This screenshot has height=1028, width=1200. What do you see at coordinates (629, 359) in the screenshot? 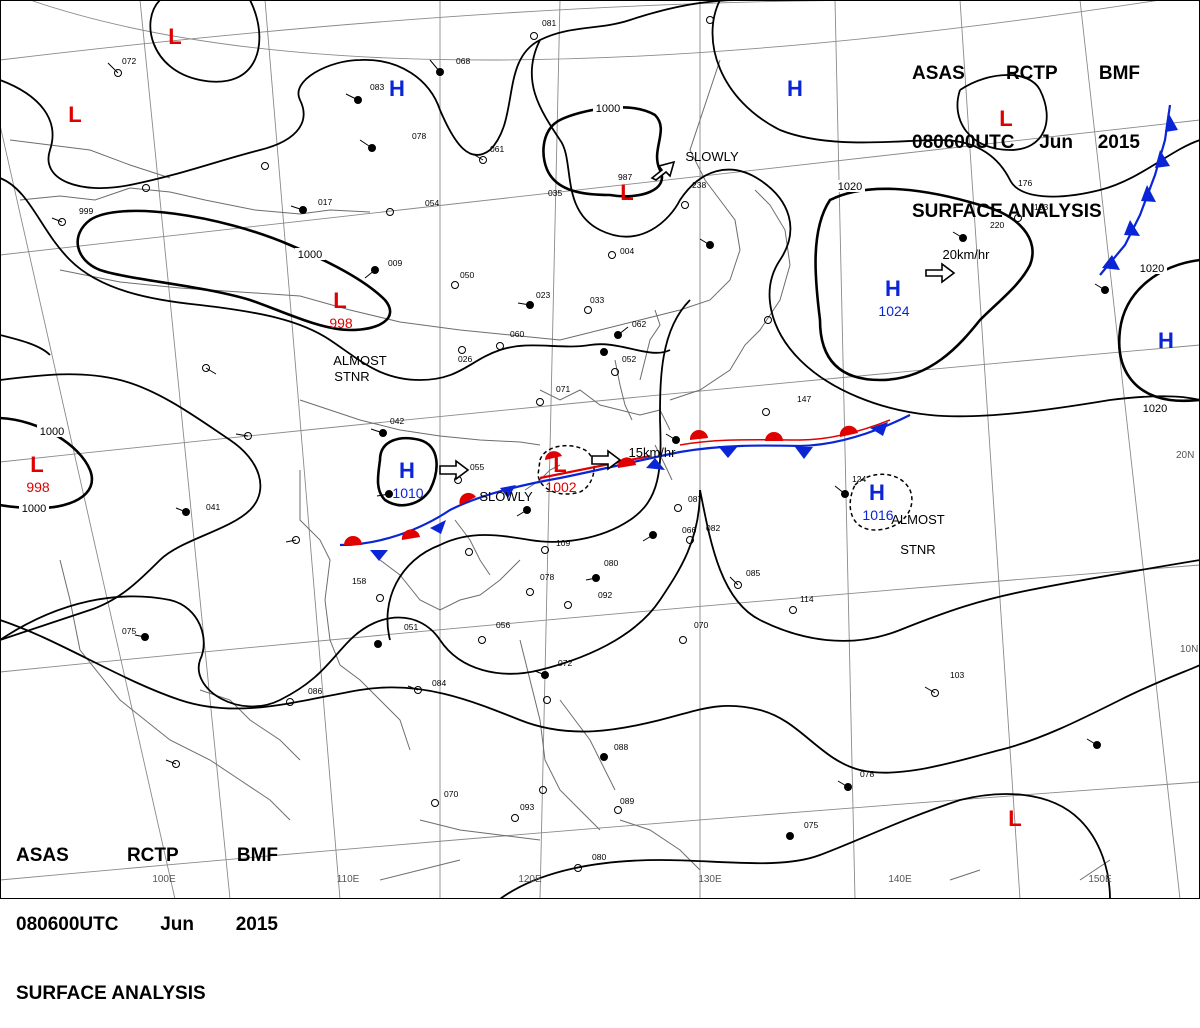
I see `station-value-17: 052` at bounding box center [629, 359].